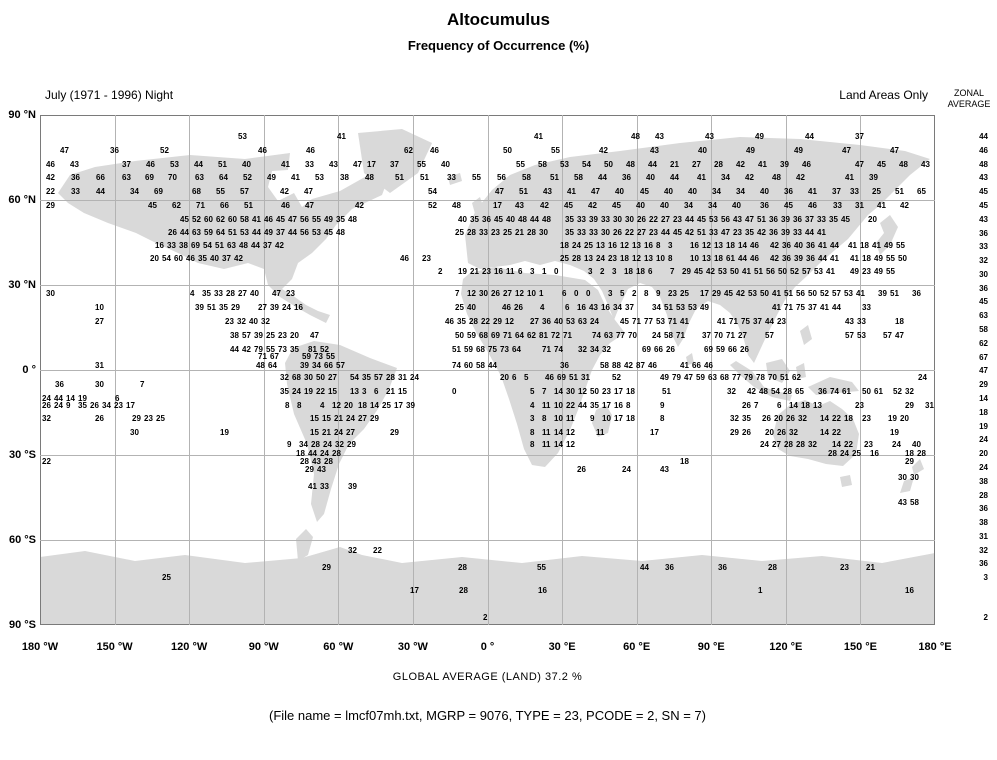  Describe the element at coordinates (564, 164) in the screenshot. I see `grid-value: 53` at that location.